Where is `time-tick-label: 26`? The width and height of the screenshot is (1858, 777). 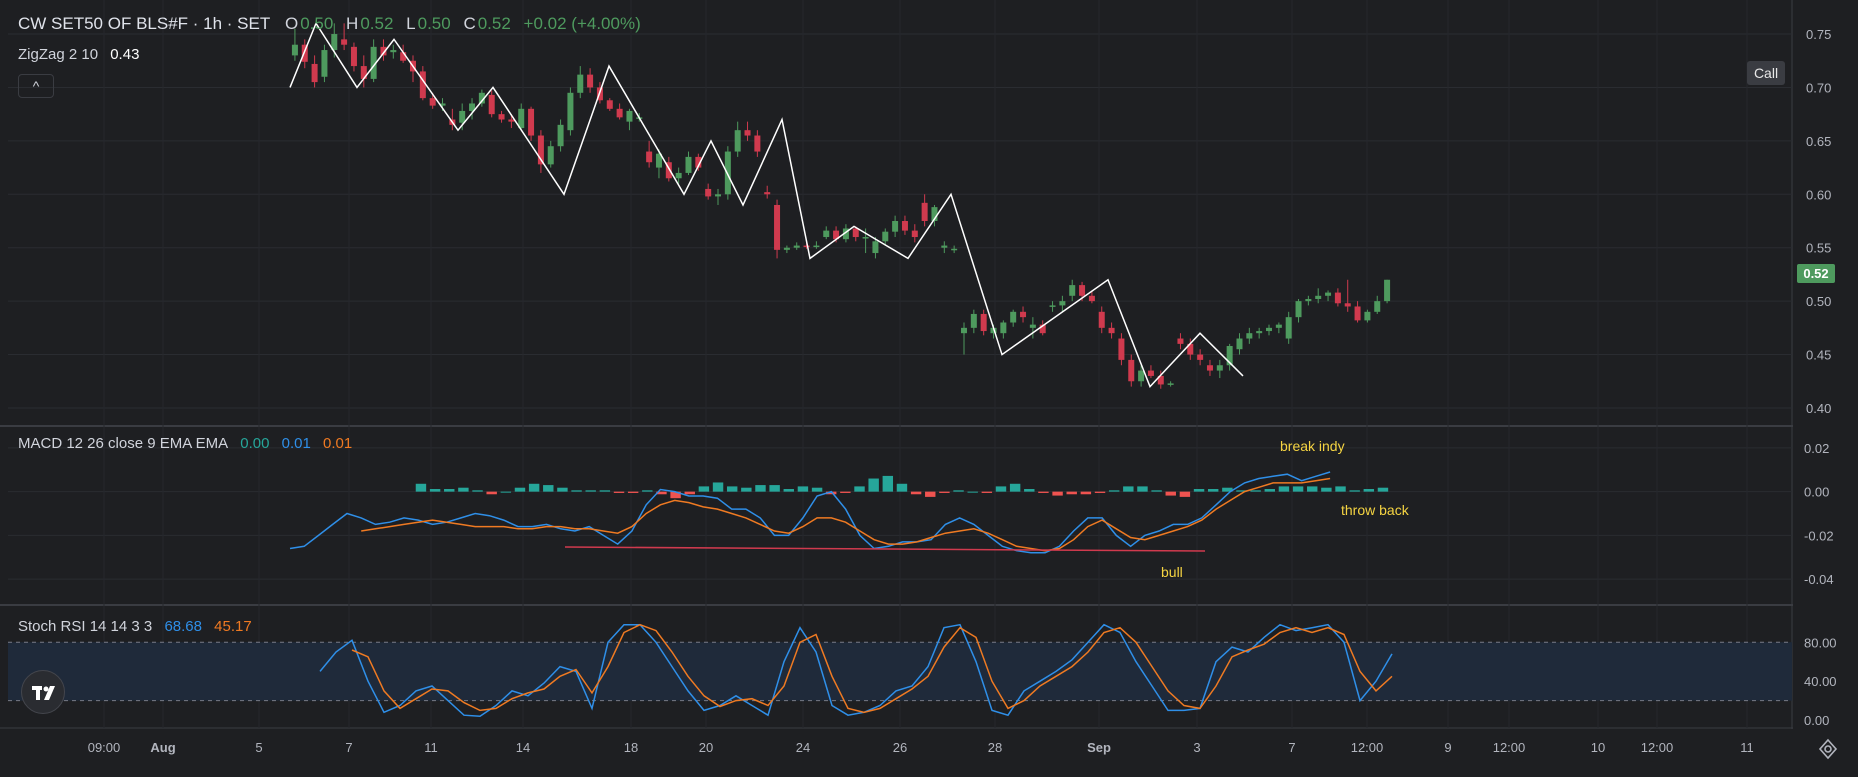
time-tick-label: 26 is located at coordinates (900, 747).